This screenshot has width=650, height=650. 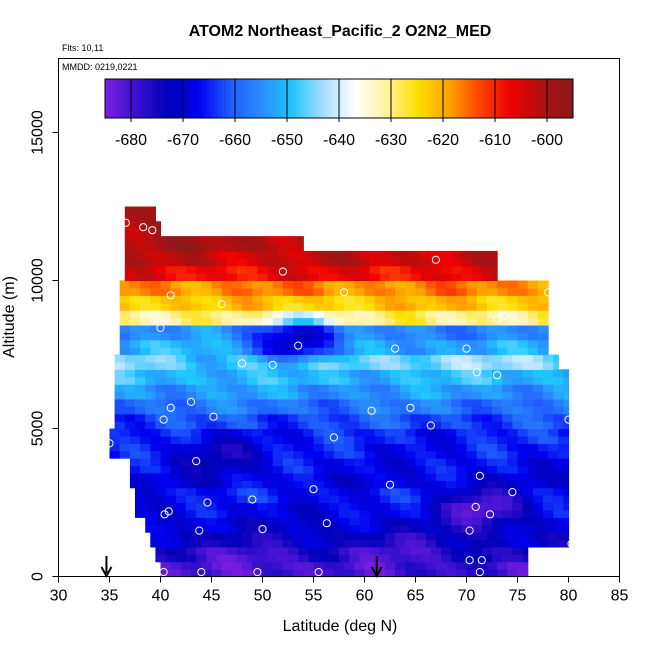 What do you see at coordinates (183, 140) in the screenshot?
I see `colorbar-tick-label: -670` at bounding box center [183, 140].